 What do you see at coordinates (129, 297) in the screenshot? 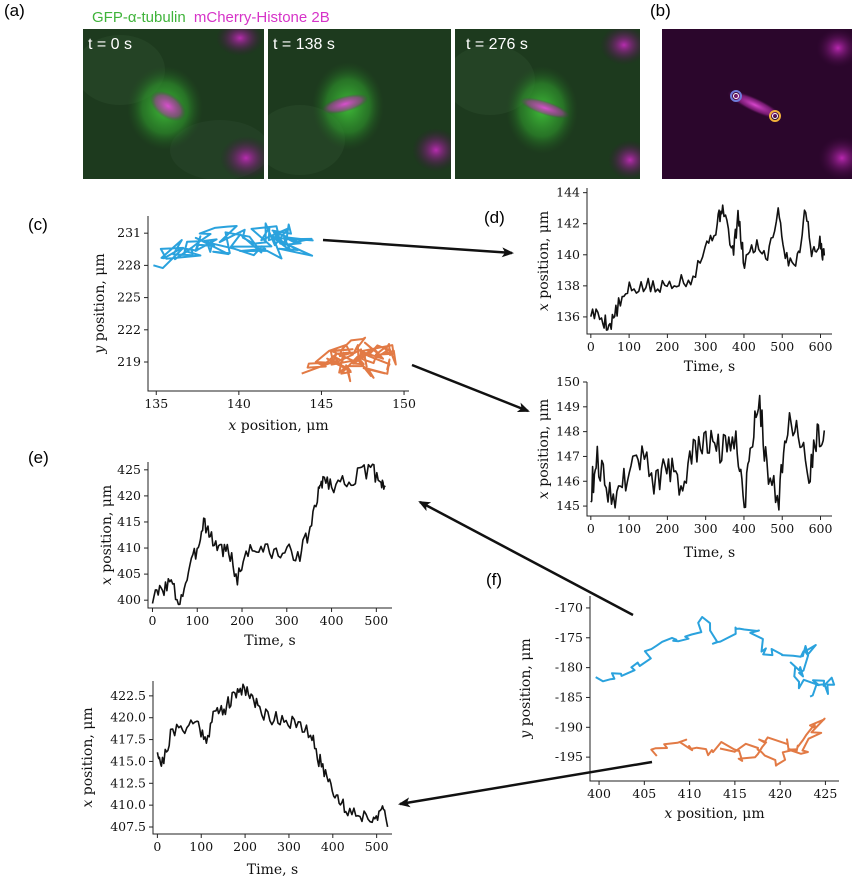
I see `y-tick-label: 225` at bounding box center [129, 297].